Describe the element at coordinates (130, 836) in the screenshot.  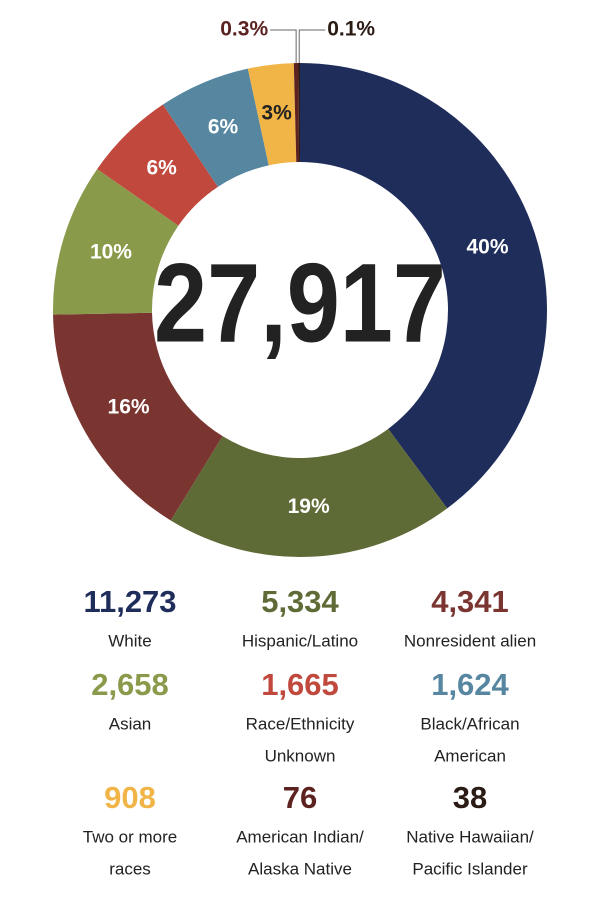
I see `category-label: Two or more` at that location.